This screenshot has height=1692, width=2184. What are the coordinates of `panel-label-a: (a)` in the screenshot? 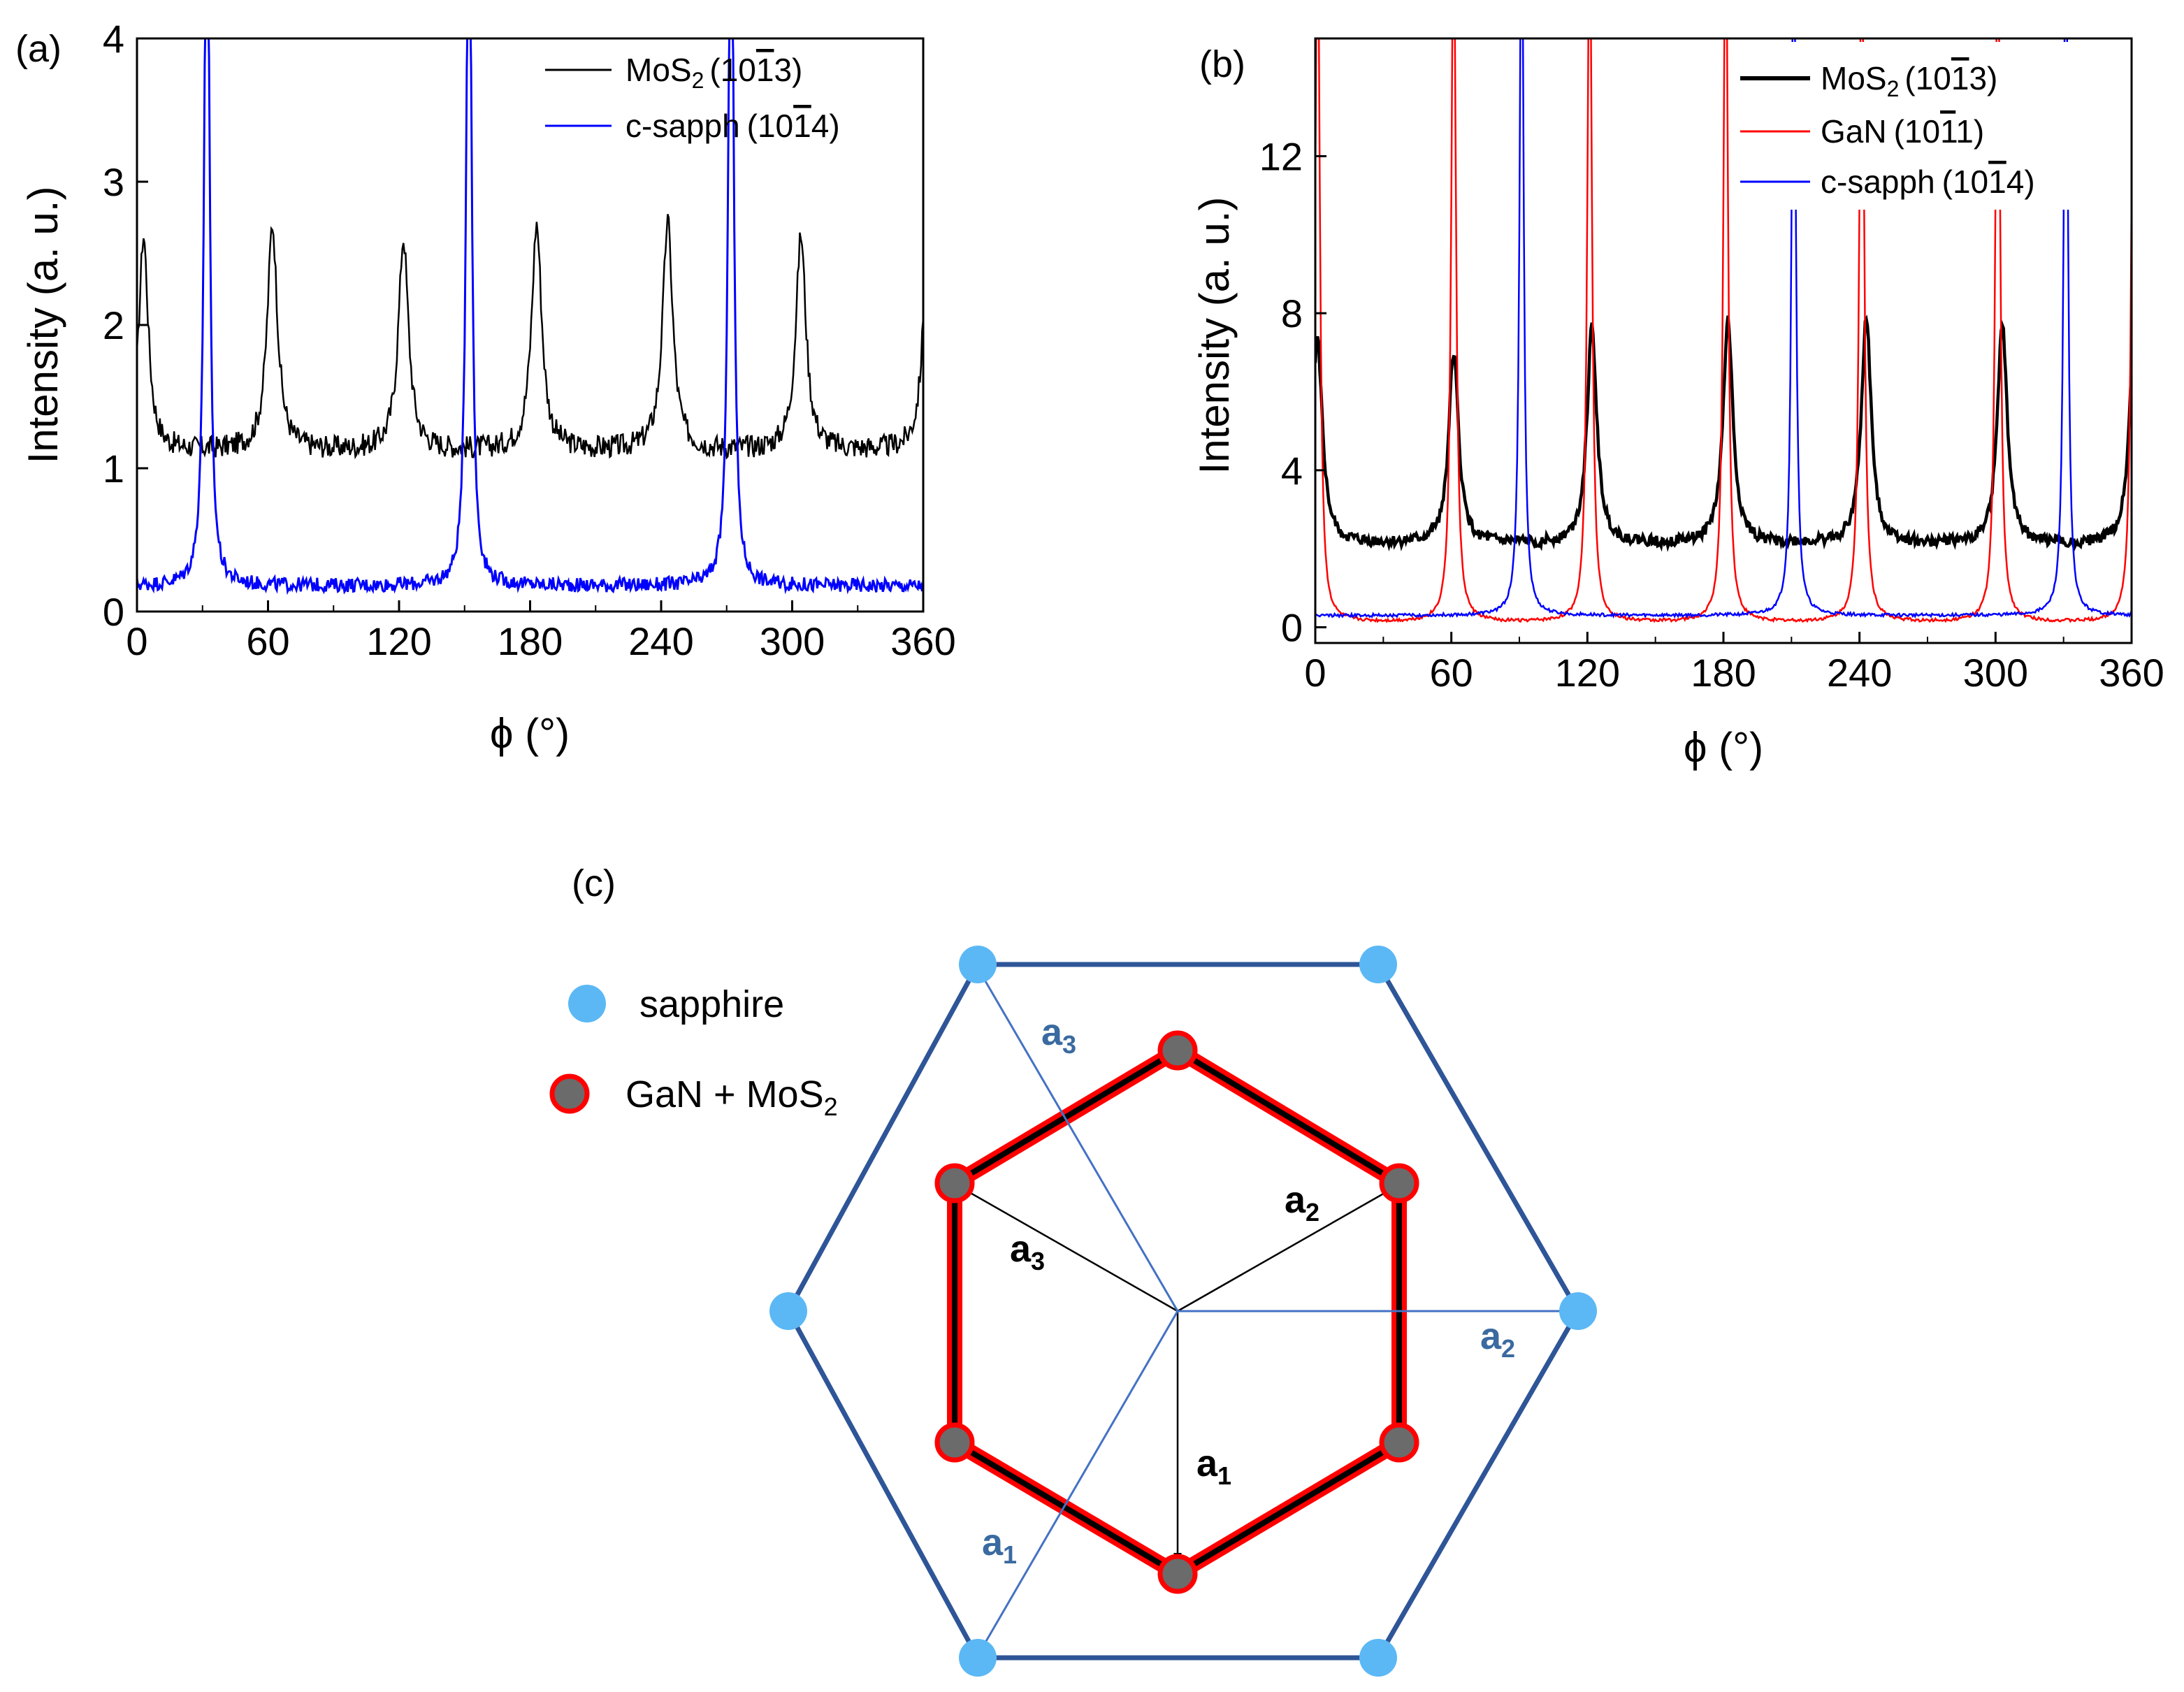 It's located at (38, 49).